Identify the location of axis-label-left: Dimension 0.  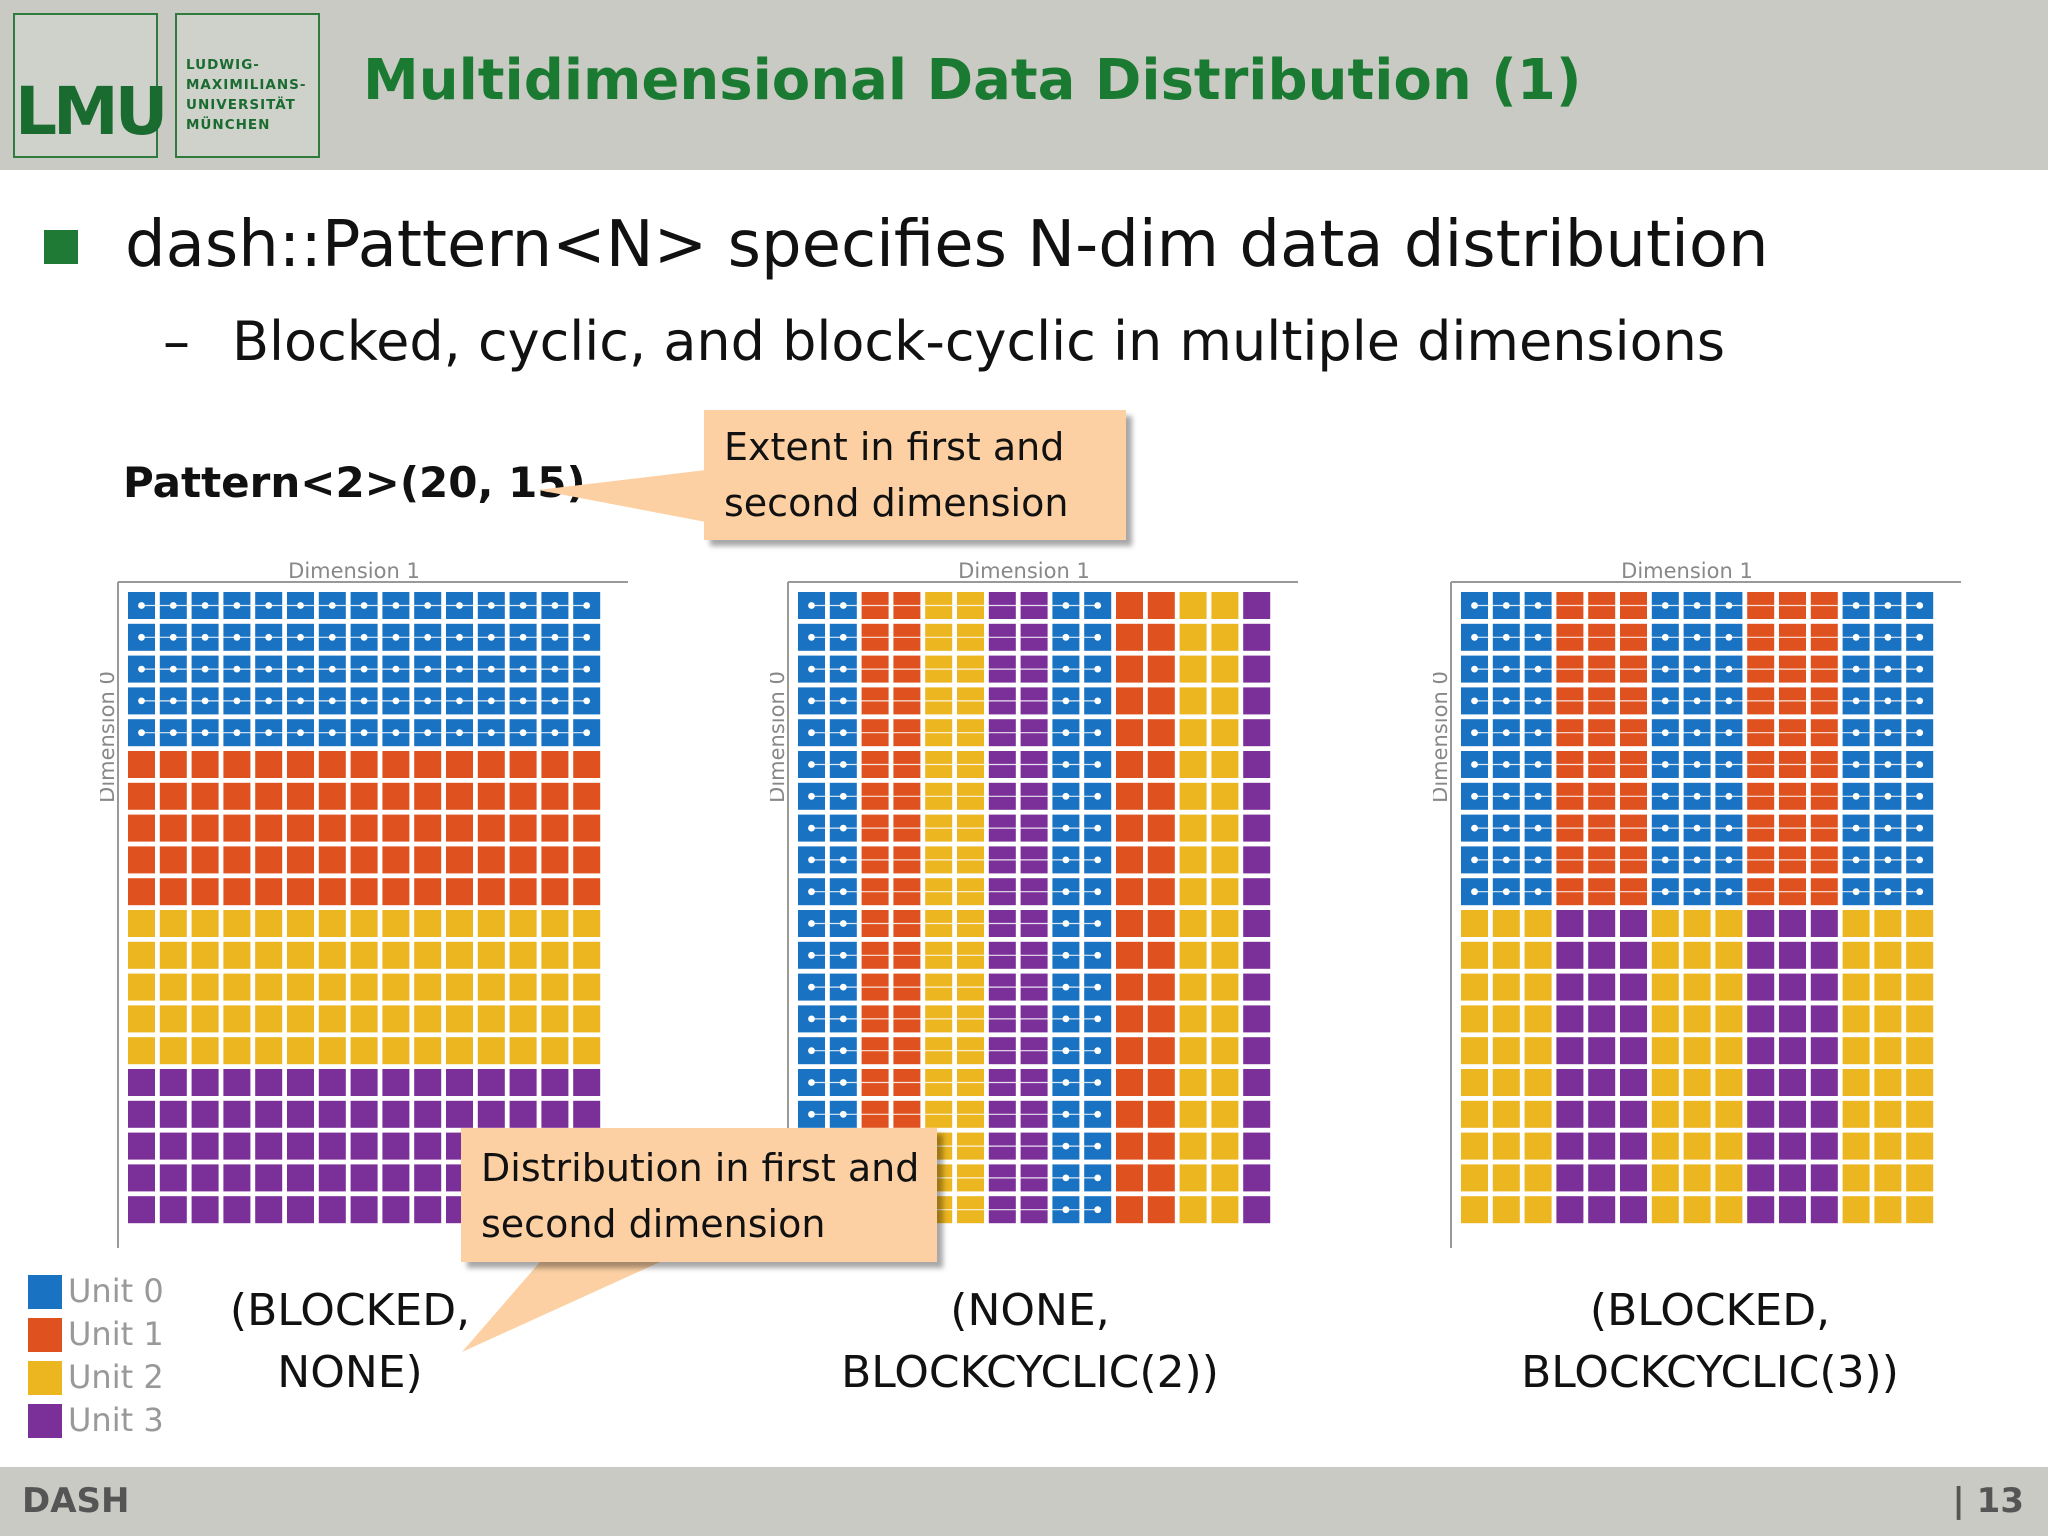
(1442, 737).